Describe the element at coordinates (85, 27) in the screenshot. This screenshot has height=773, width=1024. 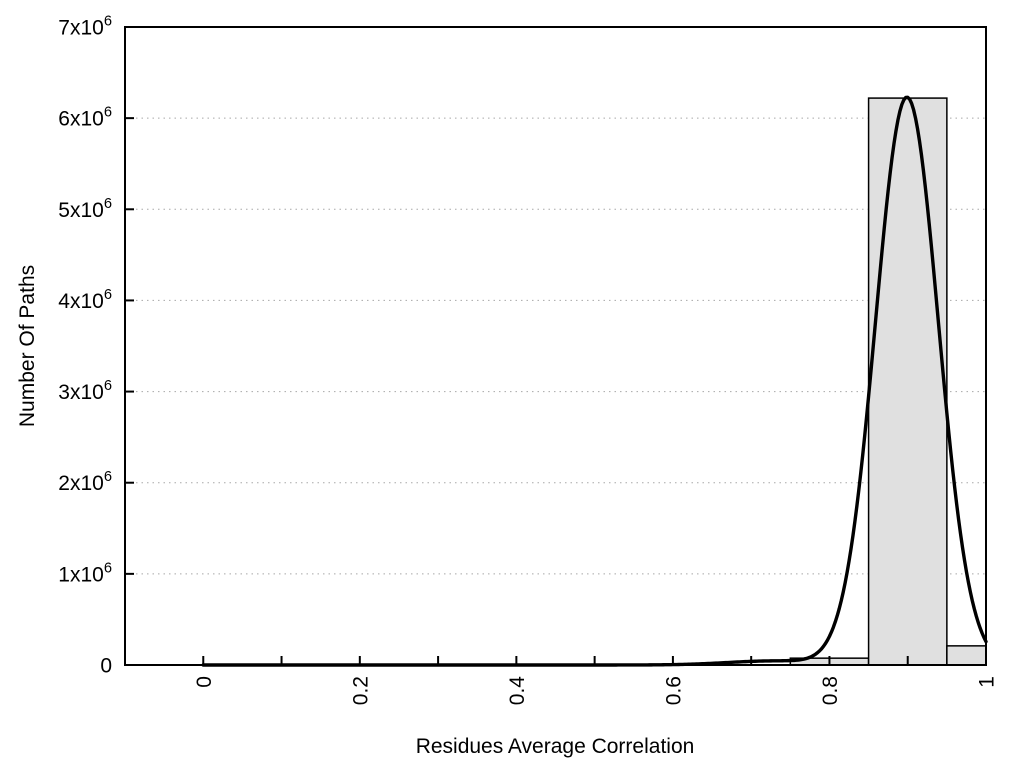
I see `y-tick-label: 7x10⁶` at that location.